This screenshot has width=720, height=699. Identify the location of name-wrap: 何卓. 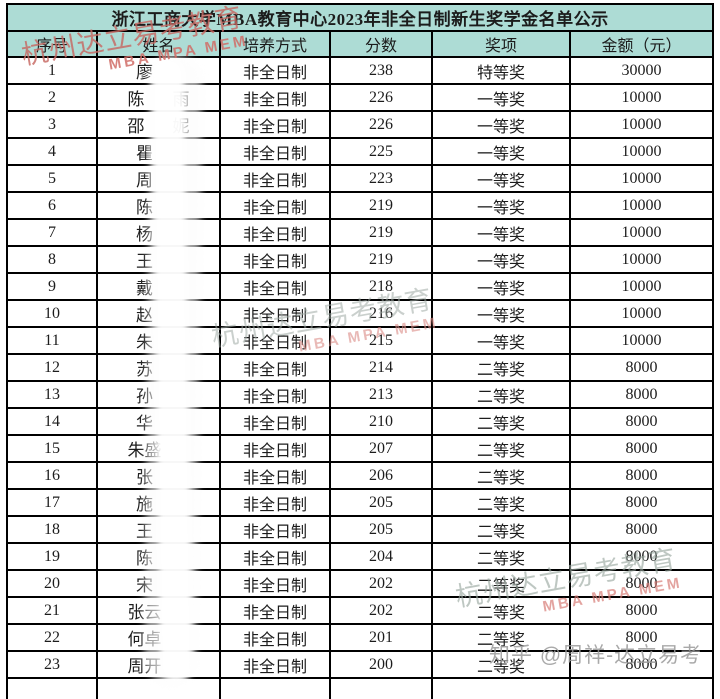
(159, 637).